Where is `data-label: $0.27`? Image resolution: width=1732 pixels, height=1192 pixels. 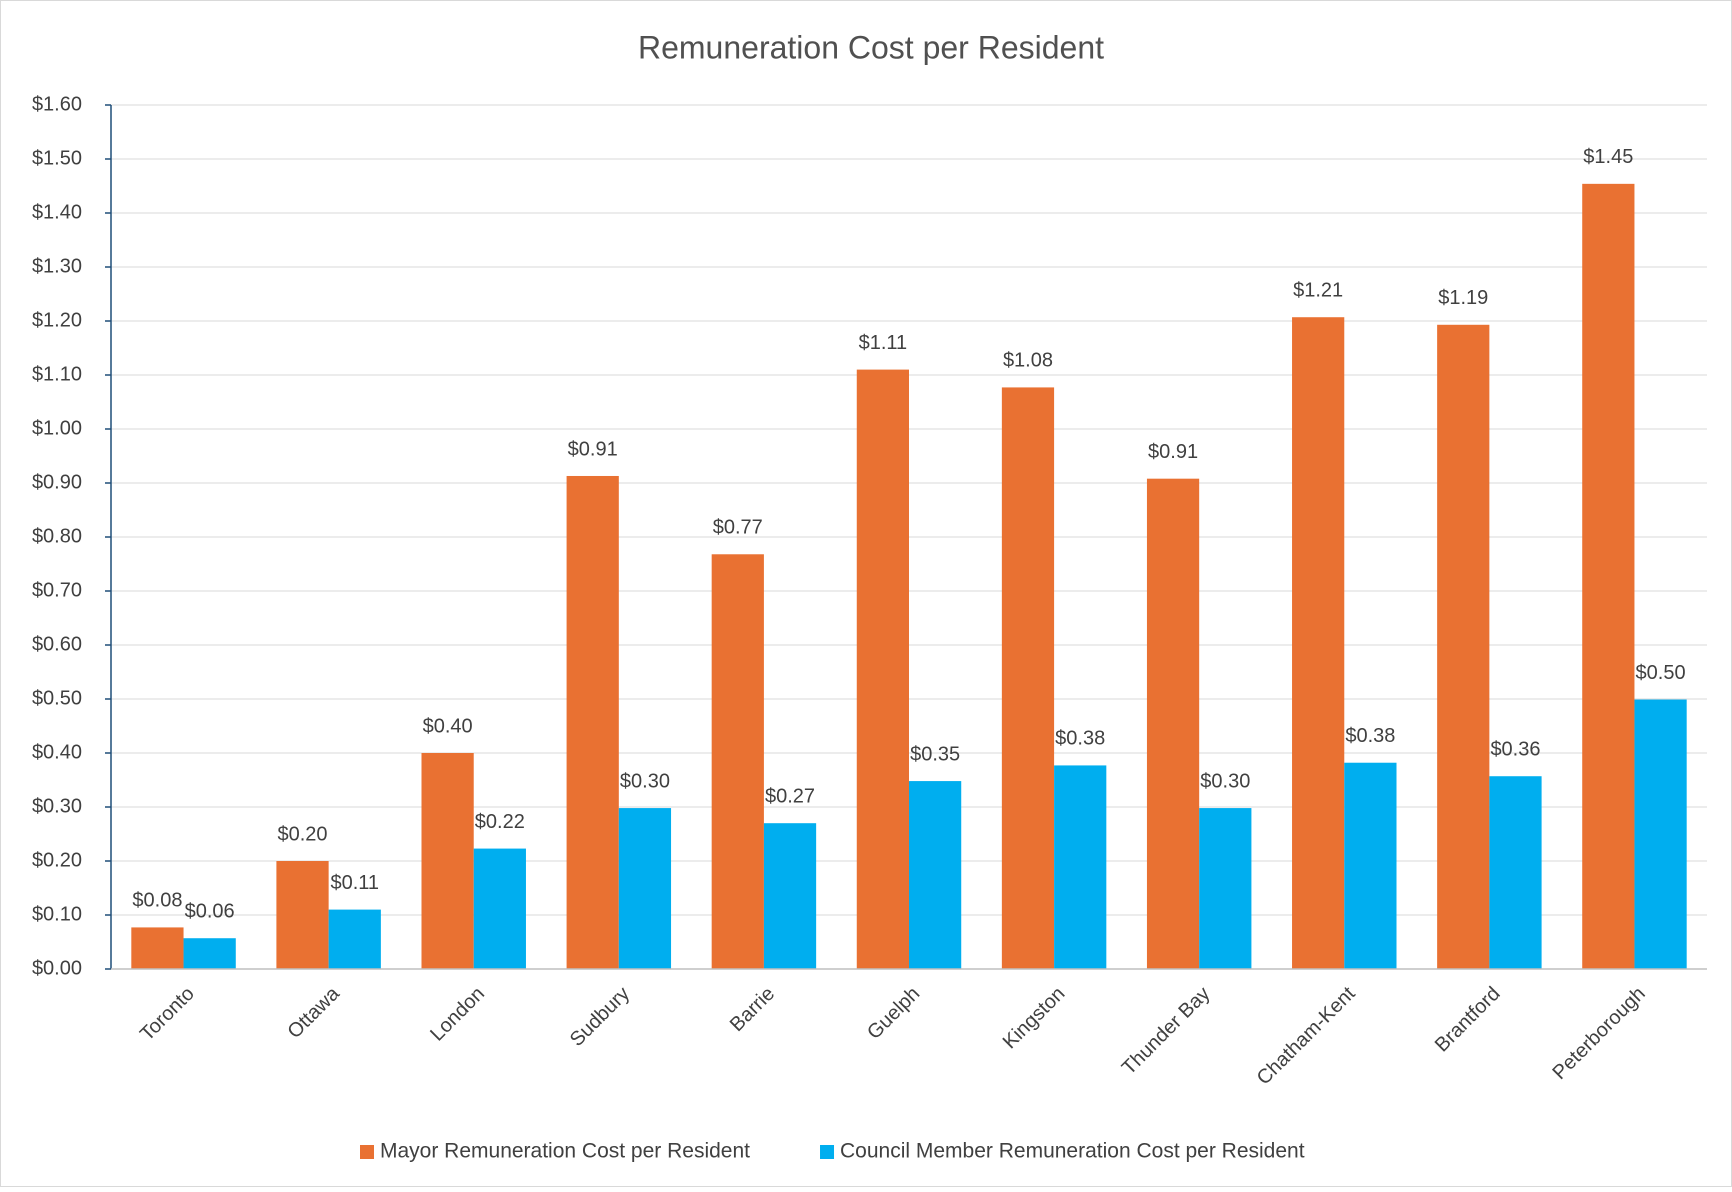 data-label: $0.27 is located at coordinates (790, 796).